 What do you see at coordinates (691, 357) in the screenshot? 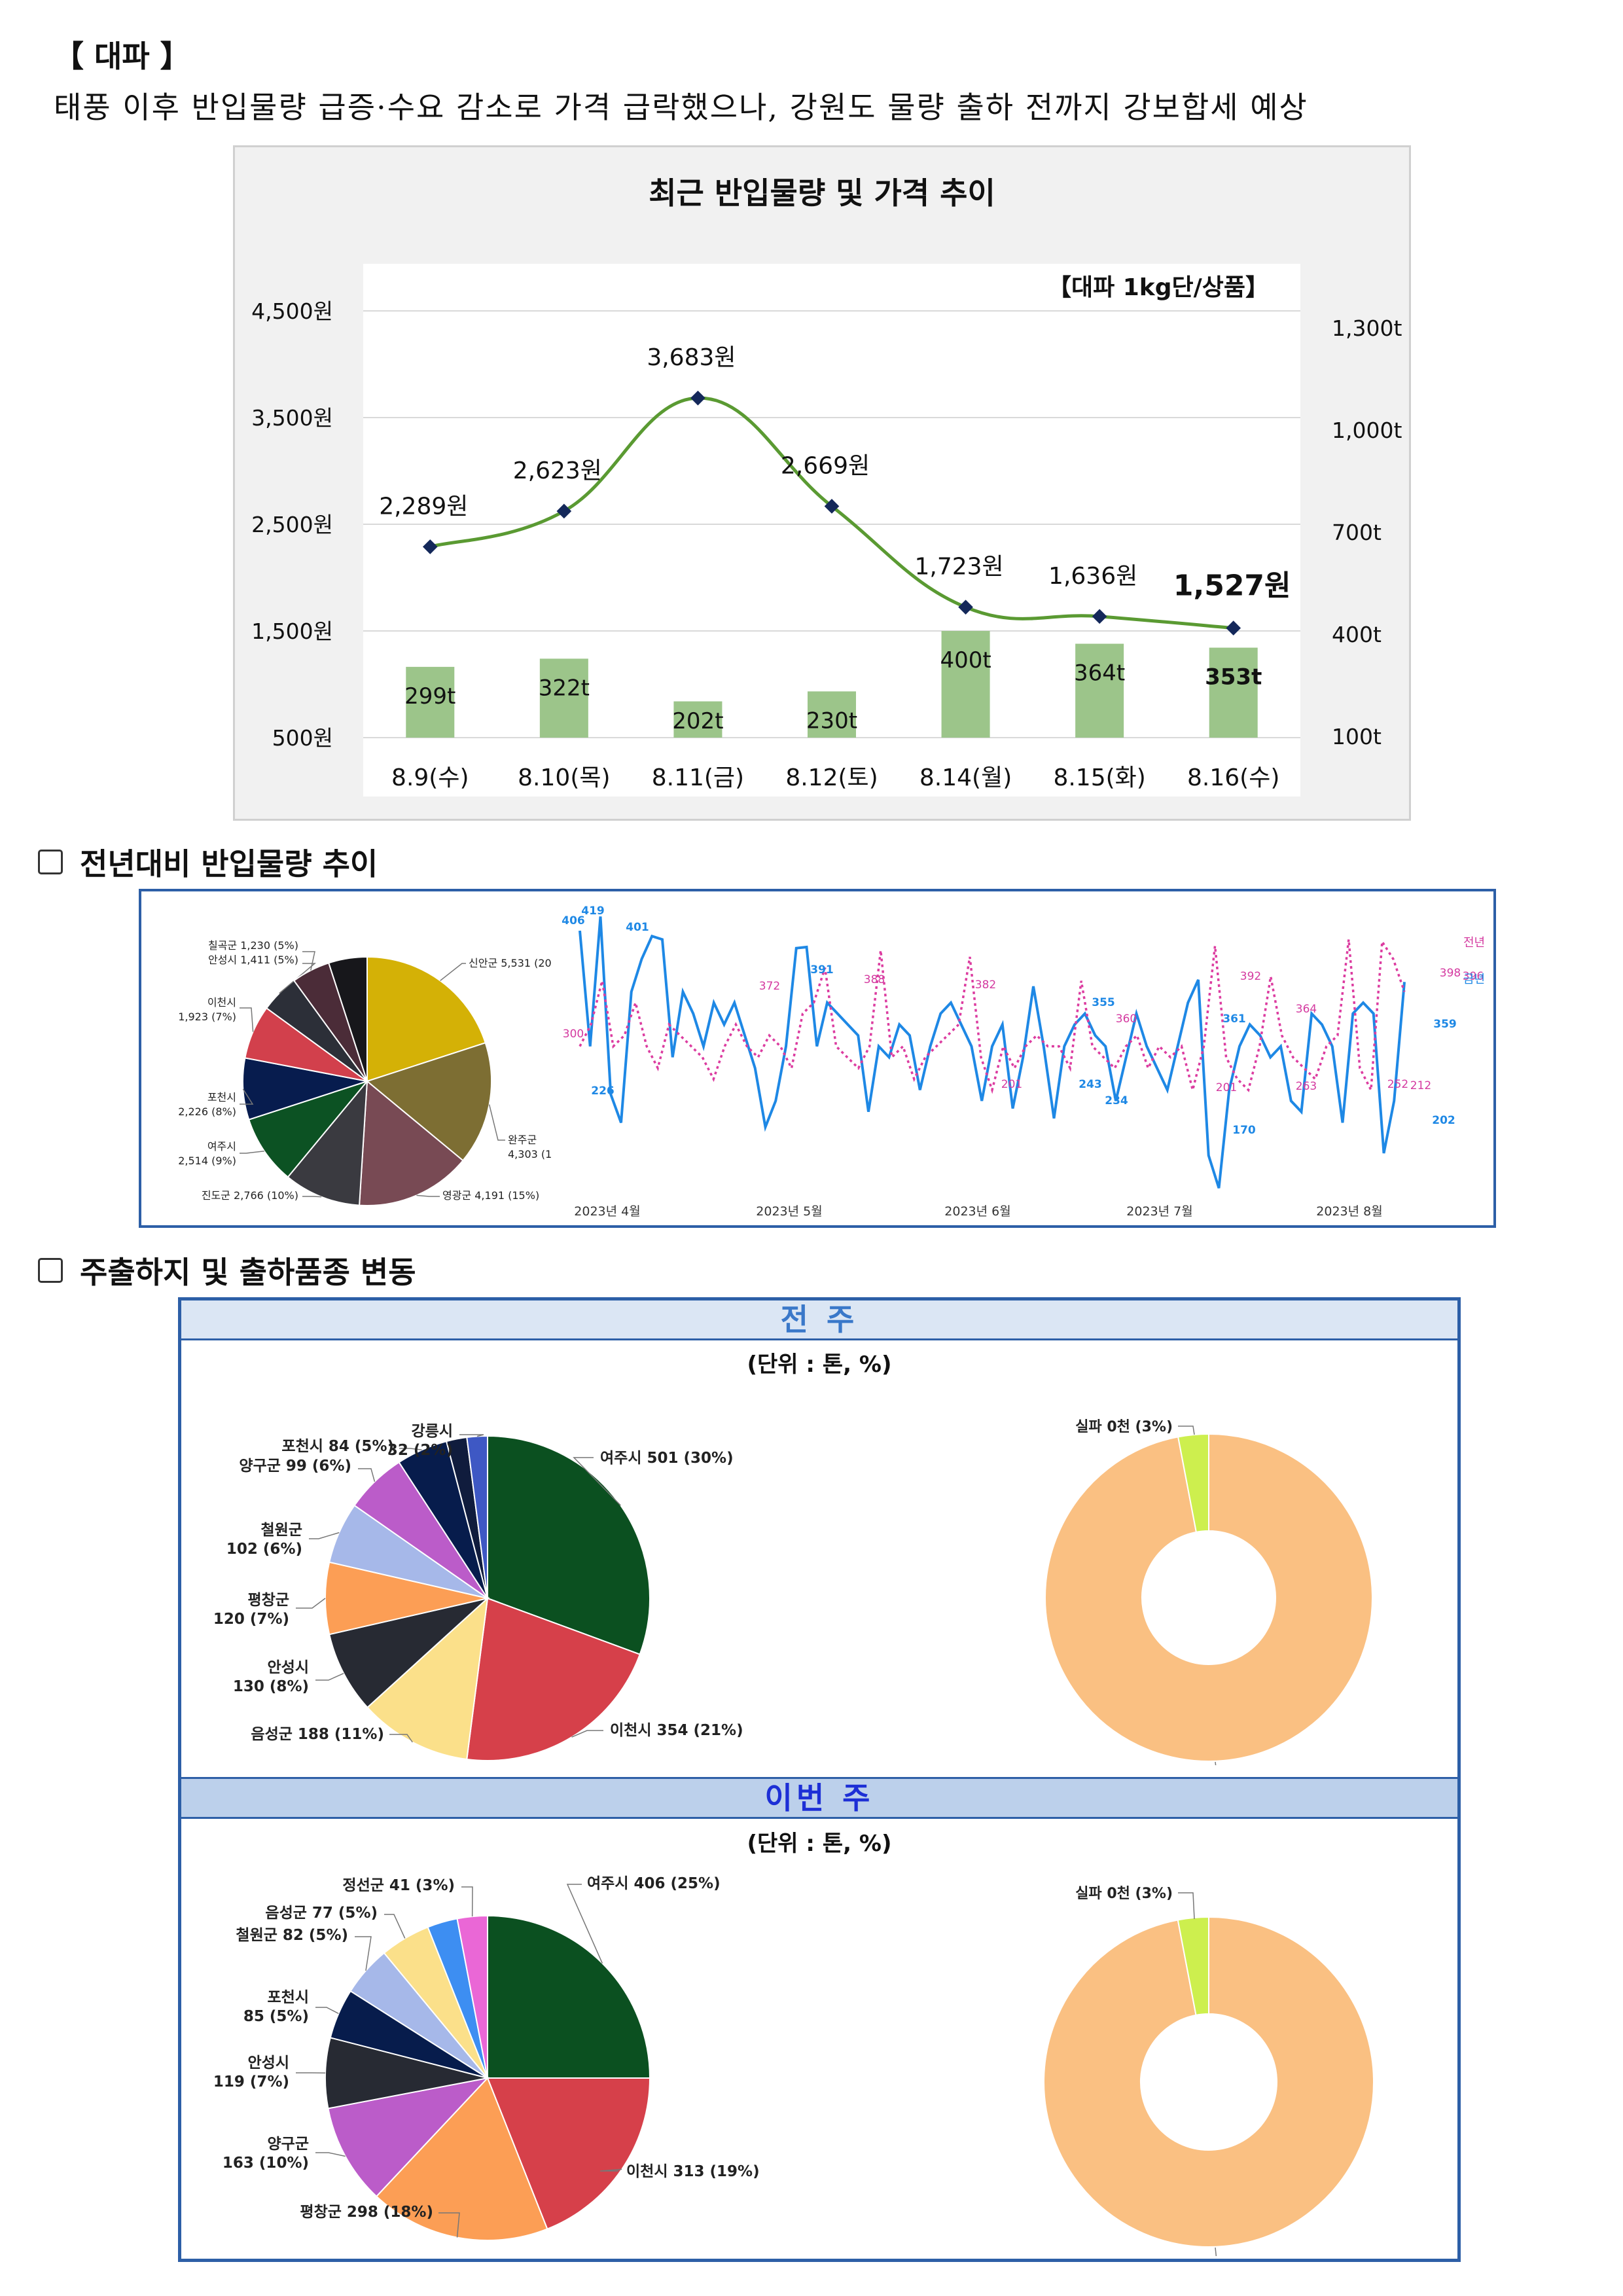
I see `price-label: 3,683원` at bounding box center [691, 357].